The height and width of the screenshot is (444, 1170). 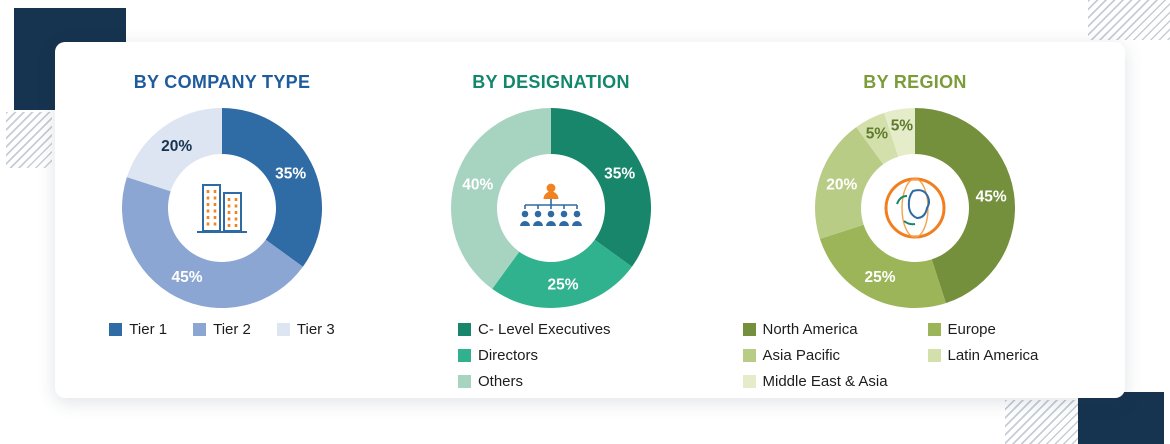 What do you see at coordinates (810, 329) in the screenshot?
I see `legend-label: North America` at bounding box center [810, 329].